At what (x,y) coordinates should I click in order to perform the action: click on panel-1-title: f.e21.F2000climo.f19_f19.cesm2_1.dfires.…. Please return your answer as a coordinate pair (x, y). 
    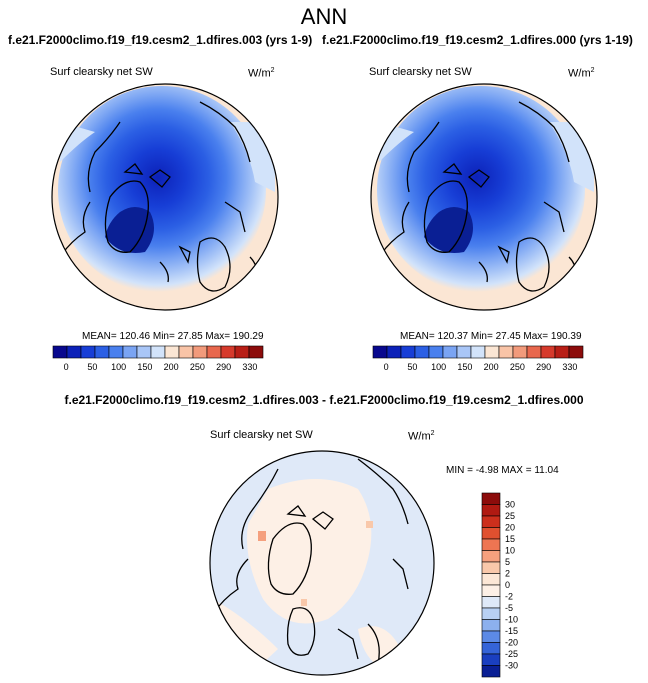
    Looking at the image, I should click on (160, 40).